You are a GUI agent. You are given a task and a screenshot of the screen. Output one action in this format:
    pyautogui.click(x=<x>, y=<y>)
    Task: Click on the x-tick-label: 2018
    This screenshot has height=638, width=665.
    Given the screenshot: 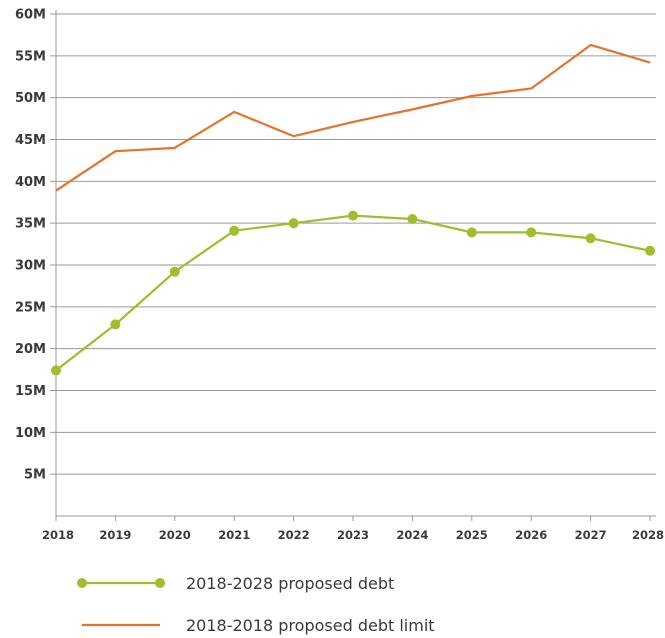 What is the action you would take?
    pyautogui.click(x=58, y=535)
    